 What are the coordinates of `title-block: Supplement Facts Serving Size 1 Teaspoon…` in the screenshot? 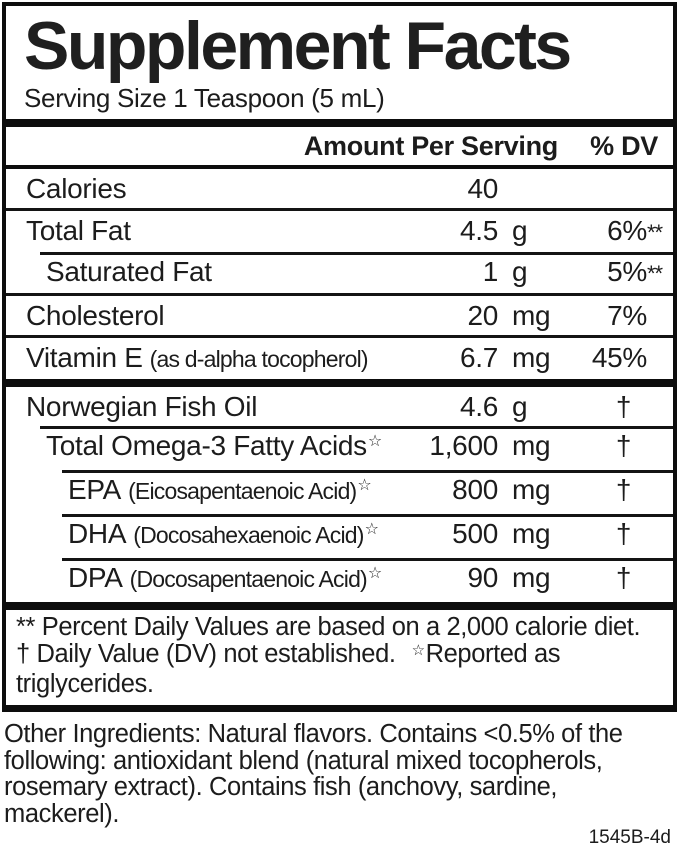 It's located at (339, 62).